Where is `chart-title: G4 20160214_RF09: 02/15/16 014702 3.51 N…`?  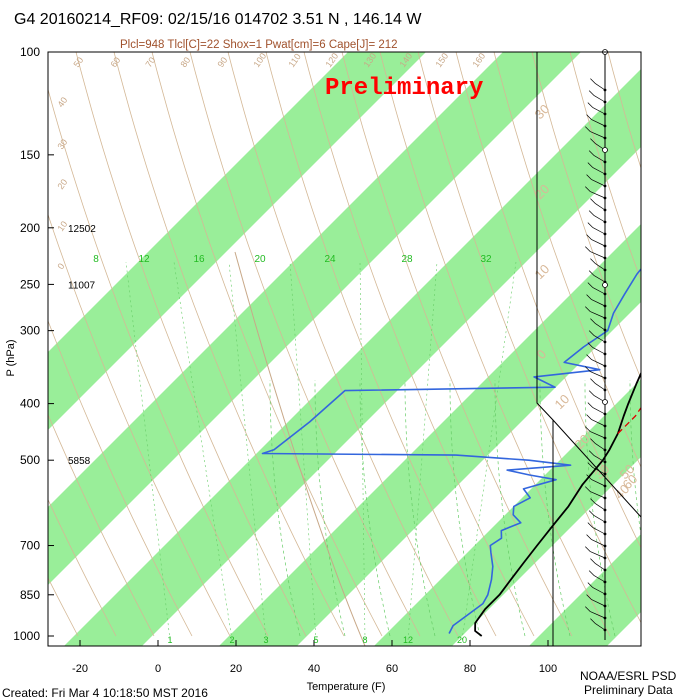 chart-title: G4 20160214_RF09: 02/15/16 014702 3.51 N… is located at coordinates (218, 19).